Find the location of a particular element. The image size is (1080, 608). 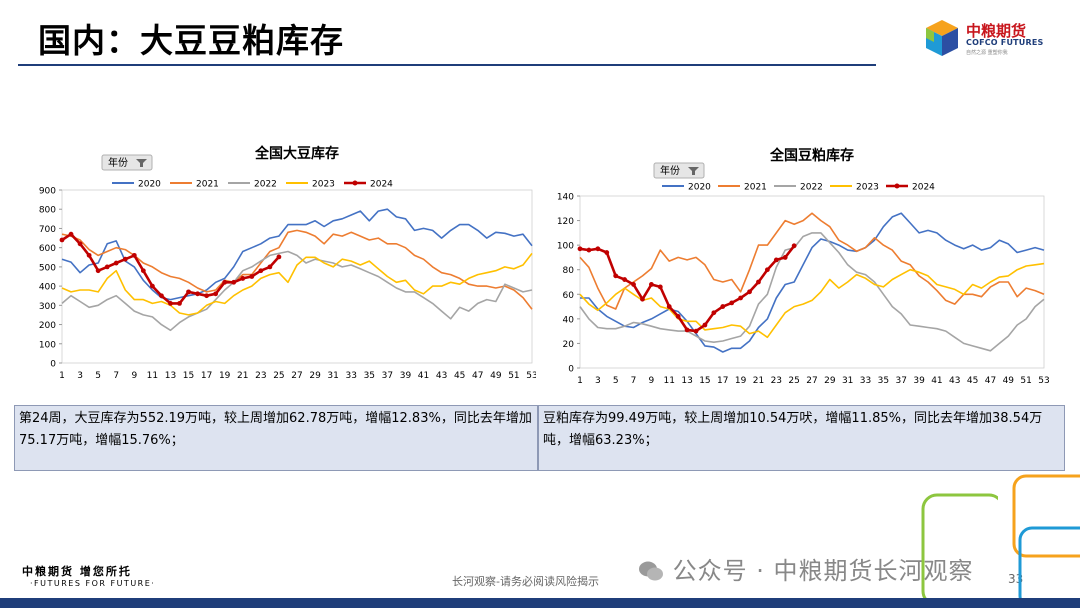

footer-bar is located at coordinates (540, 603).